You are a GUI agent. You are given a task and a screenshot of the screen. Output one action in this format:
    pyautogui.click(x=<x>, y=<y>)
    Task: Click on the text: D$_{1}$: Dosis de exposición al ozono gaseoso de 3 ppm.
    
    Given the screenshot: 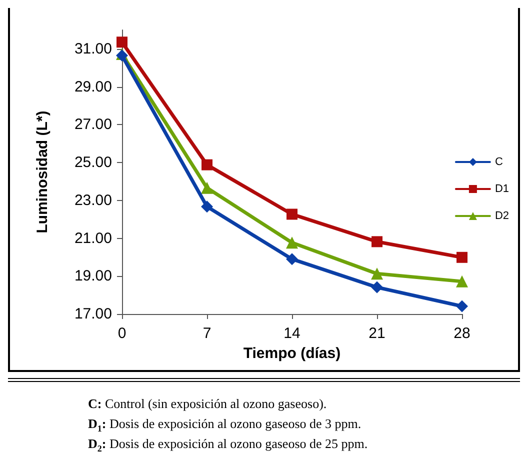 What is the action you would take?
    pyautogui.click(x=225, y=424)
    